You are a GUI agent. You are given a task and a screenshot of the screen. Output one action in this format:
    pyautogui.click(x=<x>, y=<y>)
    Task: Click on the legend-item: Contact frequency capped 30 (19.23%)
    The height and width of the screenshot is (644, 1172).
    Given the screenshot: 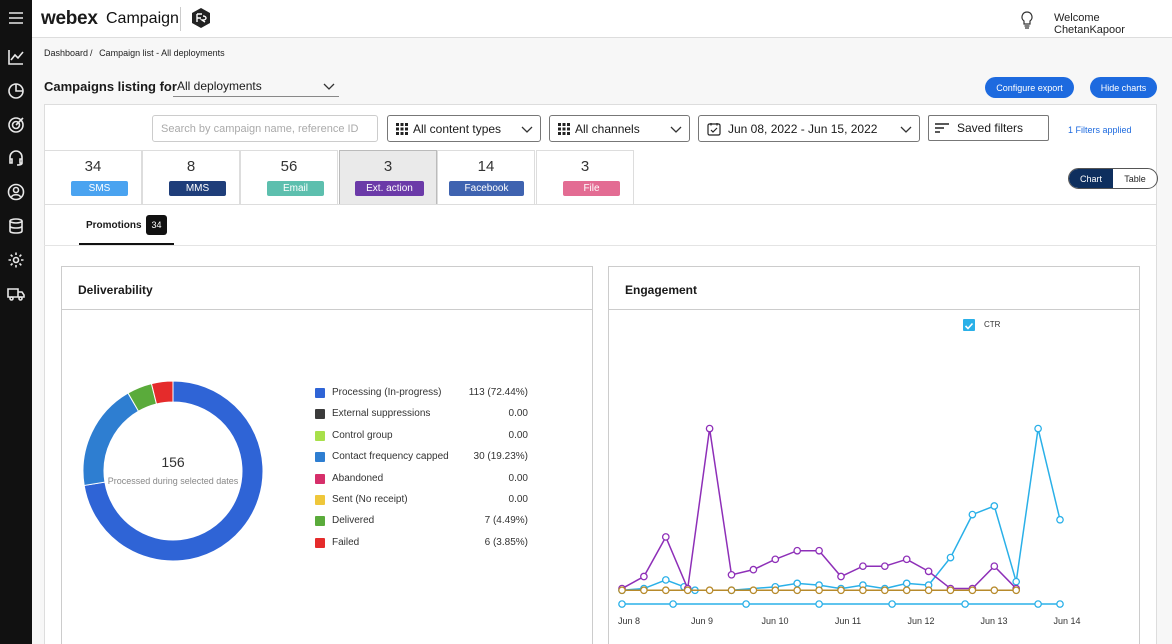 What is the action you would take?
    pyautogui.click(x=422, y=459)
    